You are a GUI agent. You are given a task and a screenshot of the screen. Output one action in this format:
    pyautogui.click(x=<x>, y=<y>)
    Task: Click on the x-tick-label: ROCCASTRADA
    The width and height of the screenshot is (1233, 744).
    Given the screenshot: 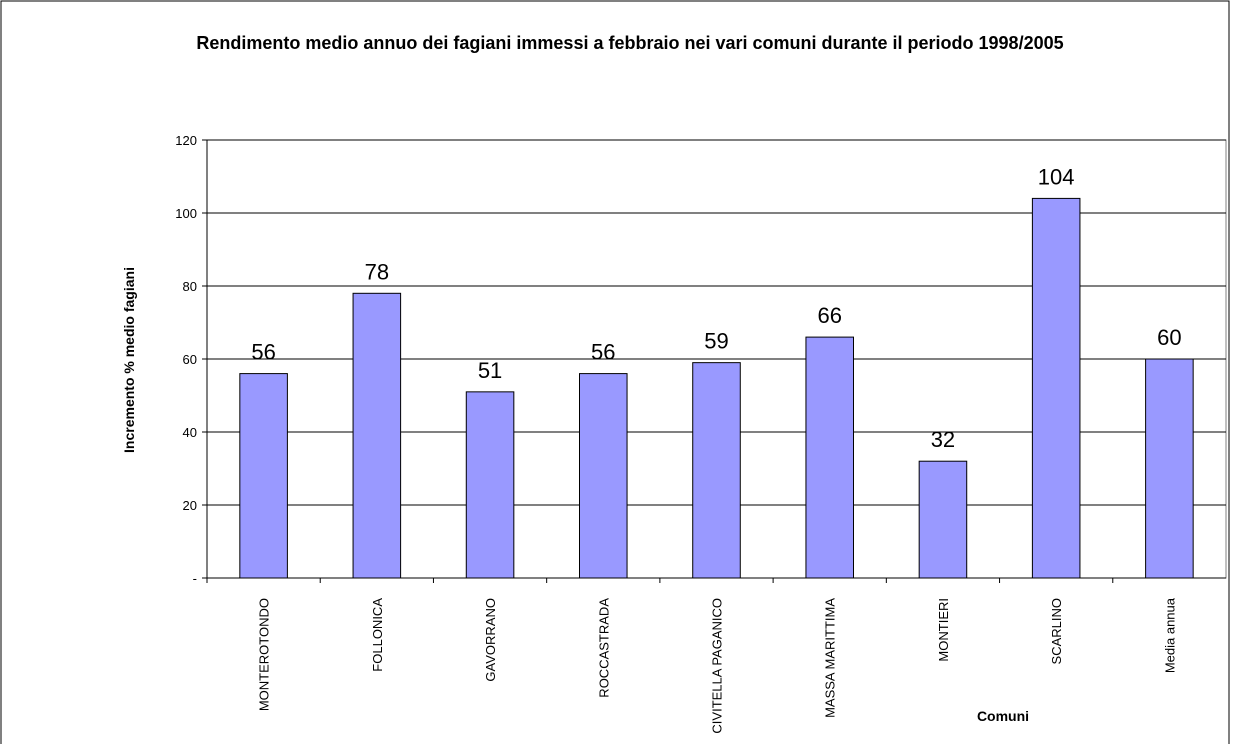 What is the action you would take?
    pyautogui.click(x=603, y=648)
    